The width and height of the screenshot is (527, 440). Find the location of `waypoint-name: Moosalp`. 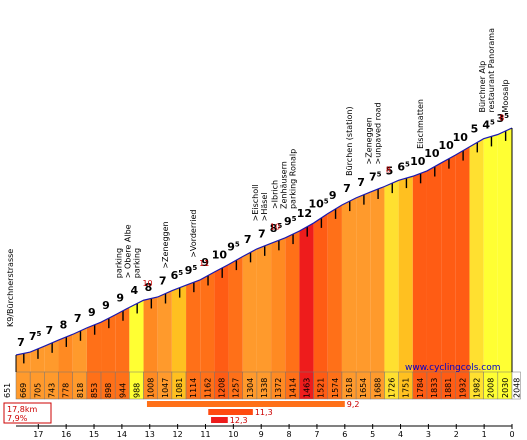

waypoint-name: Moosalp is located at coordinates (505, 95).